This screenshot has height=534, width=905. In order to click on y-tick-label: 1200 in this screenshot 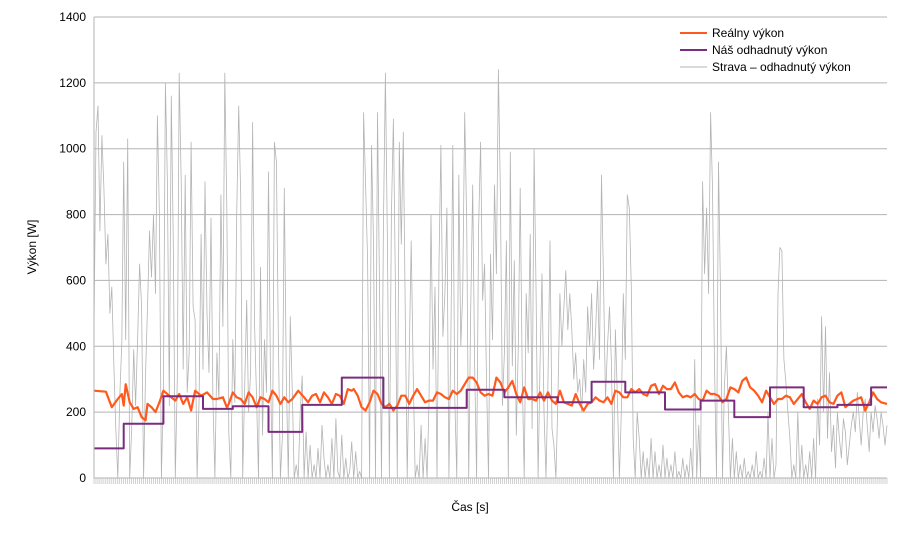, I will do `click(72, 83)`.